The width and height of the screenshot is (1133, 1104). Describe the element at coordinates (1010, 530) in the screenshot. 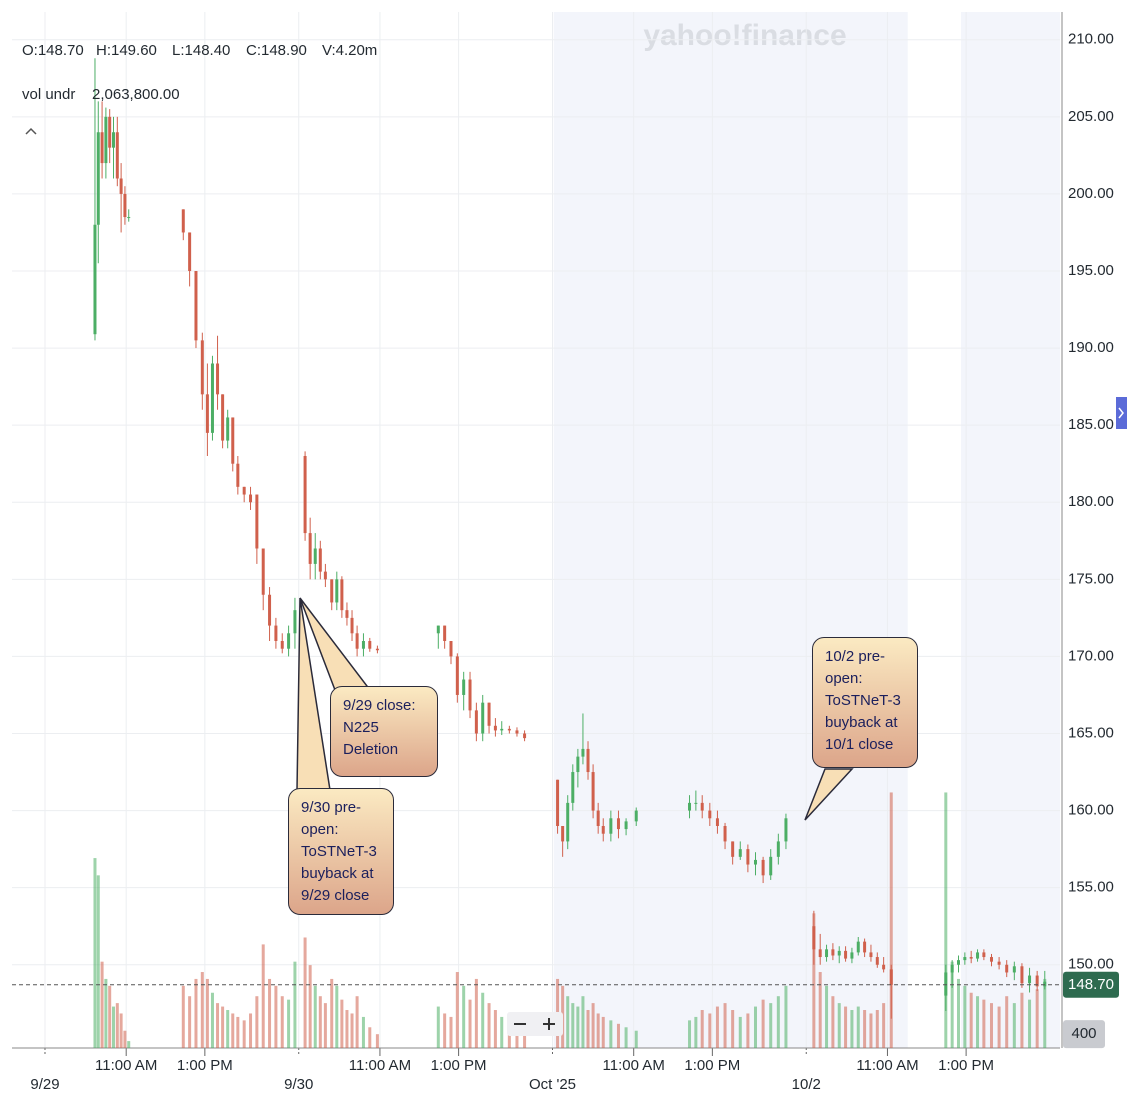

I see `session-shade` at that location.